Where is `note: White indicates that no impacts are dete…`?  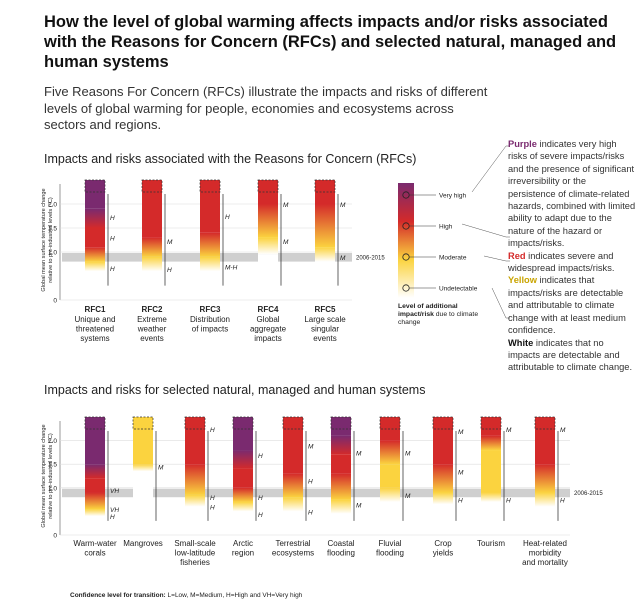 note: White indicates that no impacts are dete… is located at coordinates (572, 355).